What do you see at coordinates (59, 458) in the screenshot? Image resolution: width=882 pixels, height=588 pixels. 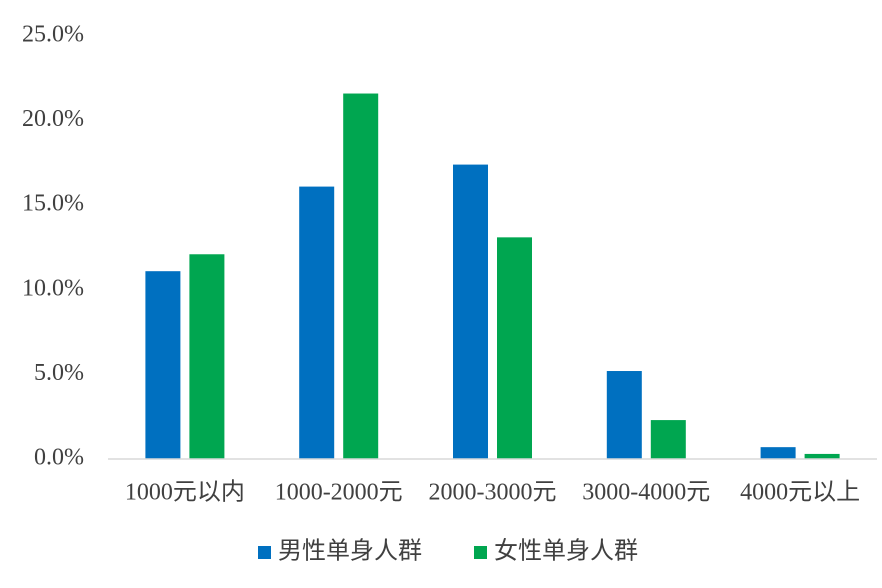 I see `y-tick-label: 0.0%` at bounding box center [59, 458].